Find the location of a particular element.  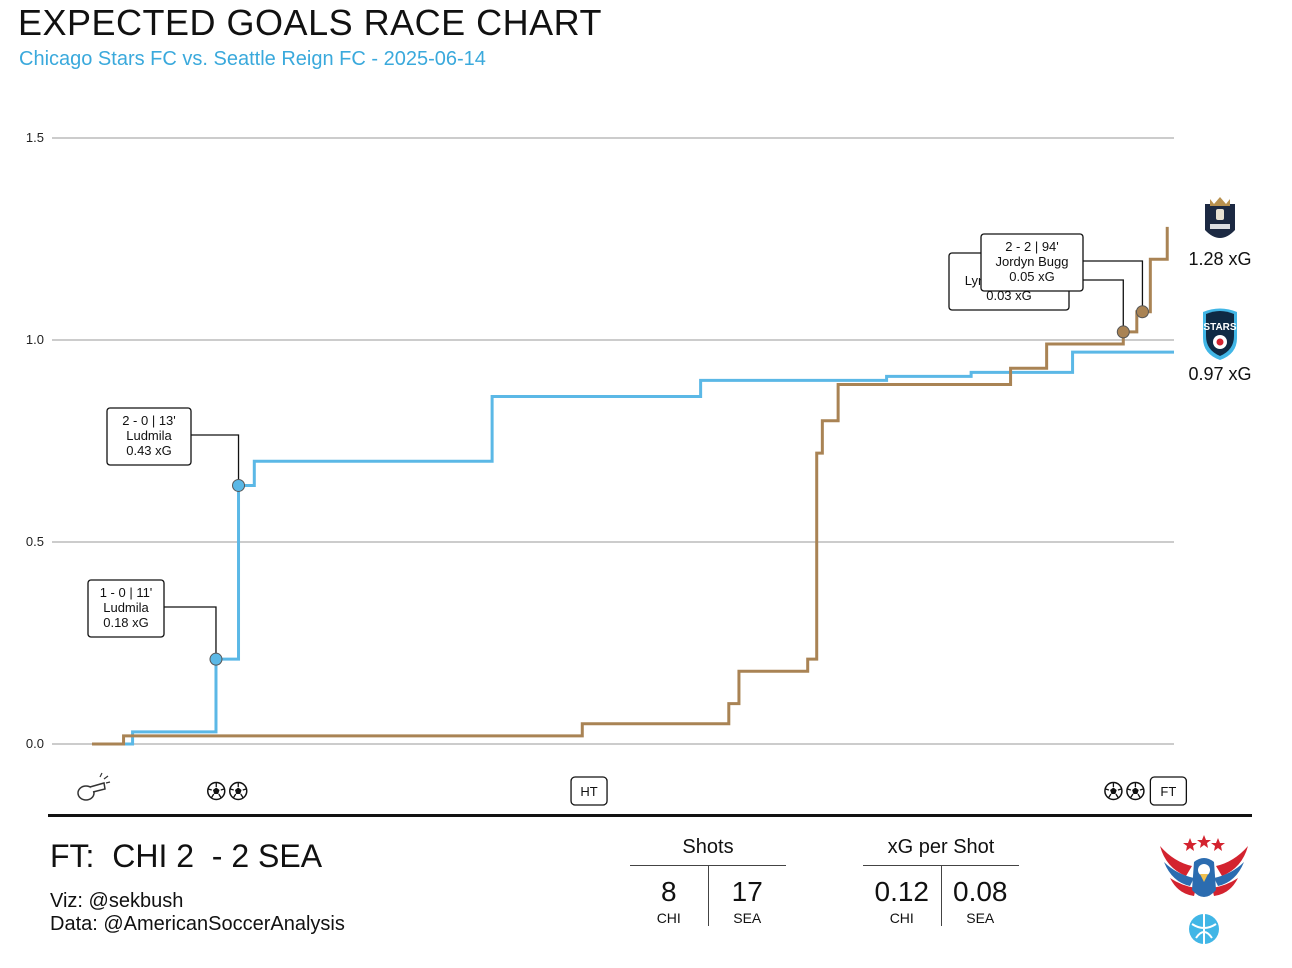

timeline-marker-label: HT is located at coordinates (588, 791).